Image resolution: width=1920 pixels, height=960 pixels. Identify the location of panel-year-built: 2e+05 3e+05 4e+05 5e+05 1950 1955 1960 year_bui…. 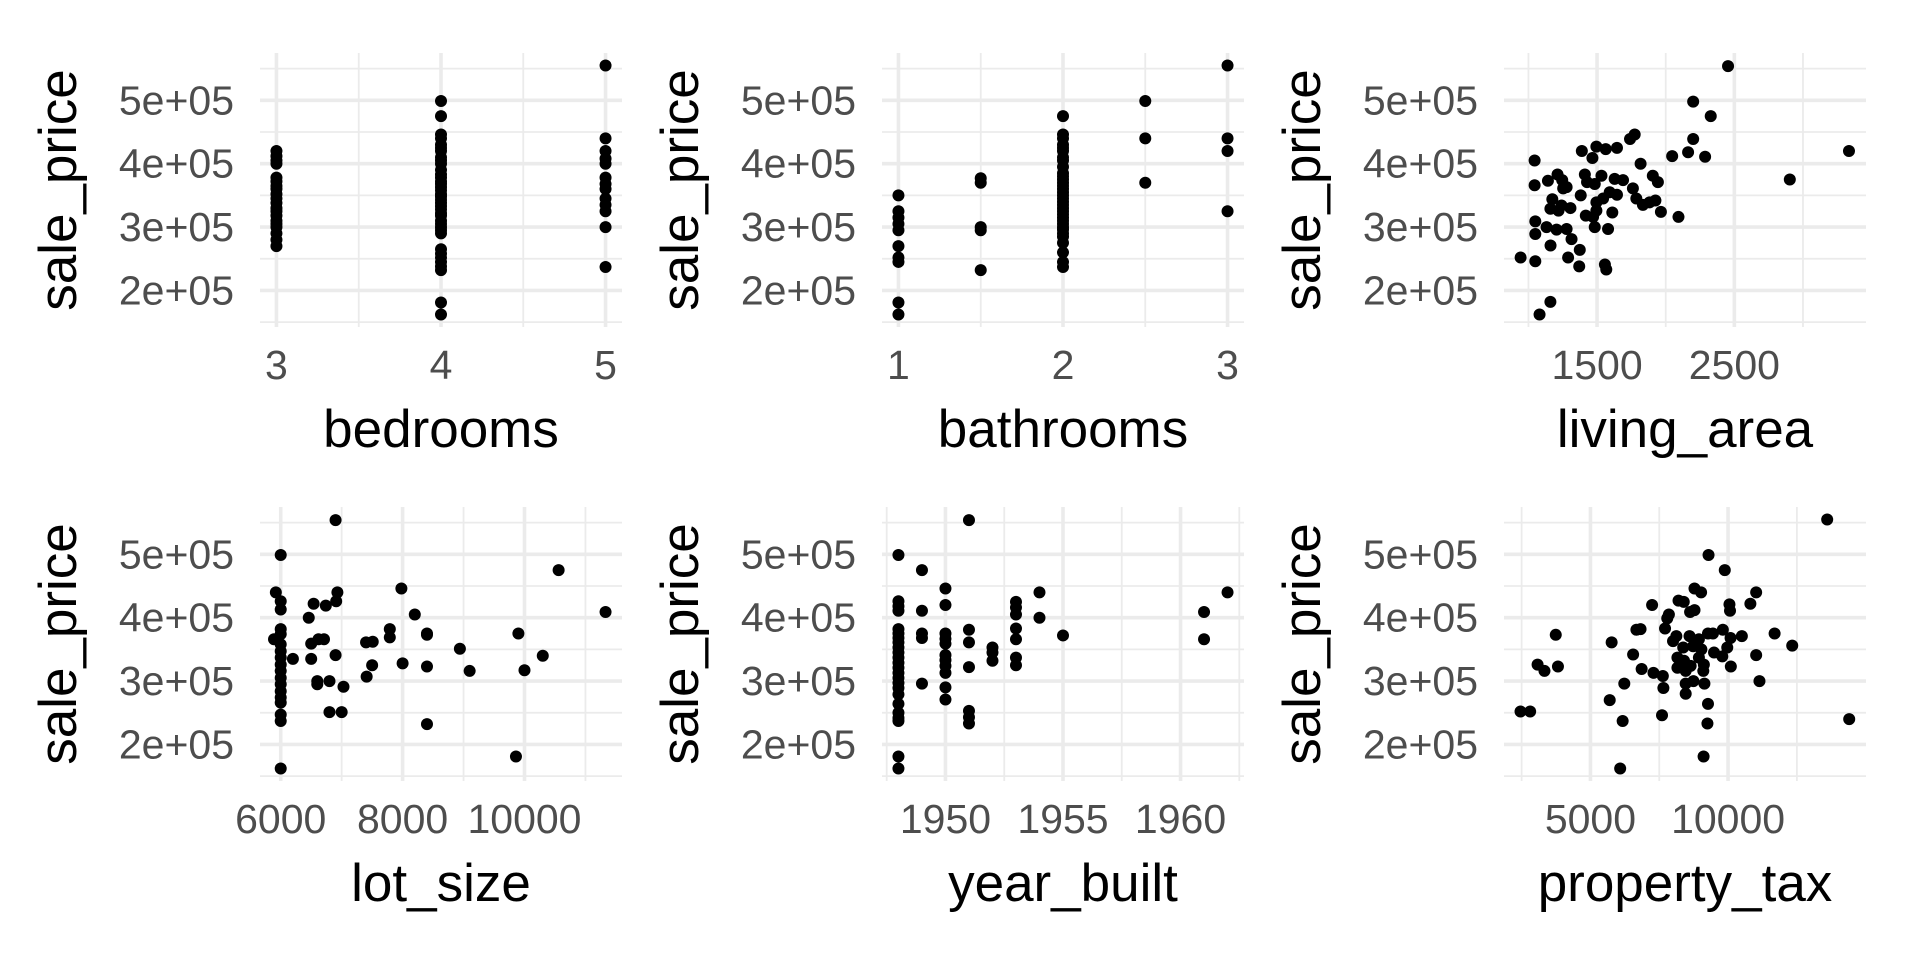
(947, 710).